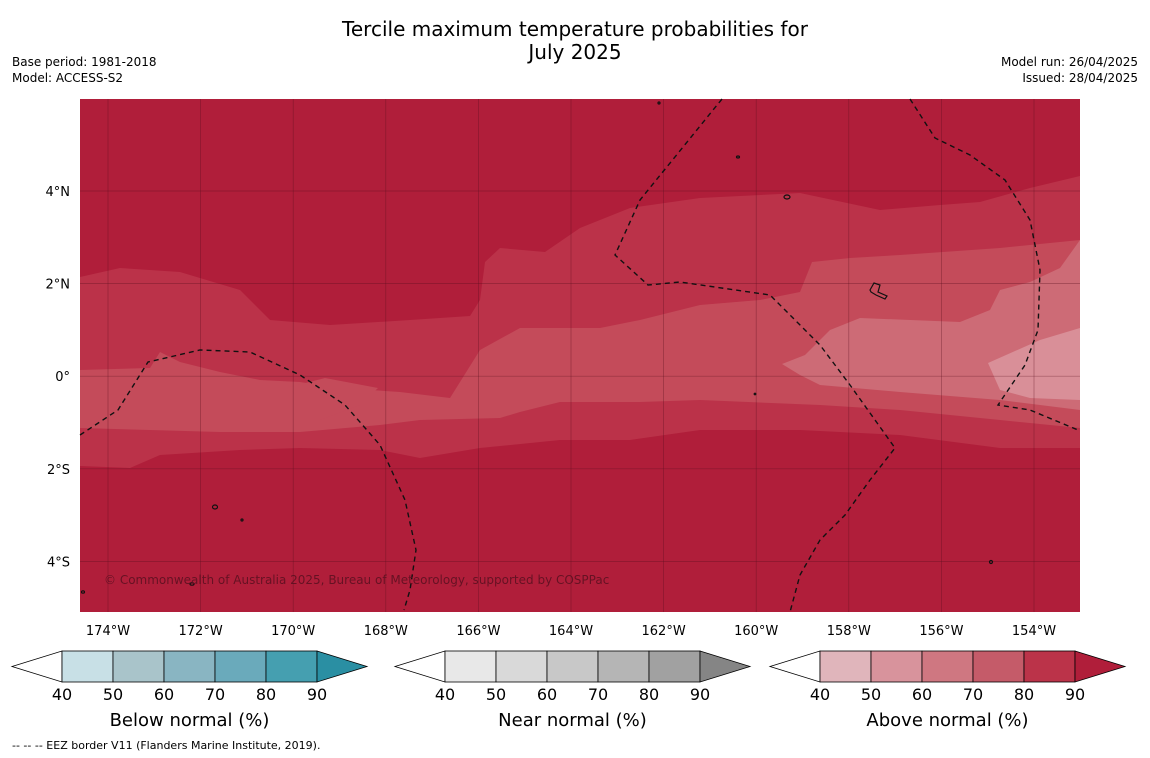 Image resolution: width=1150 pixels, height=758 pixels. Describe the element at coordinates (58, 285) in the screenshot. I see `lat-tick-label: 2°N` at that location.